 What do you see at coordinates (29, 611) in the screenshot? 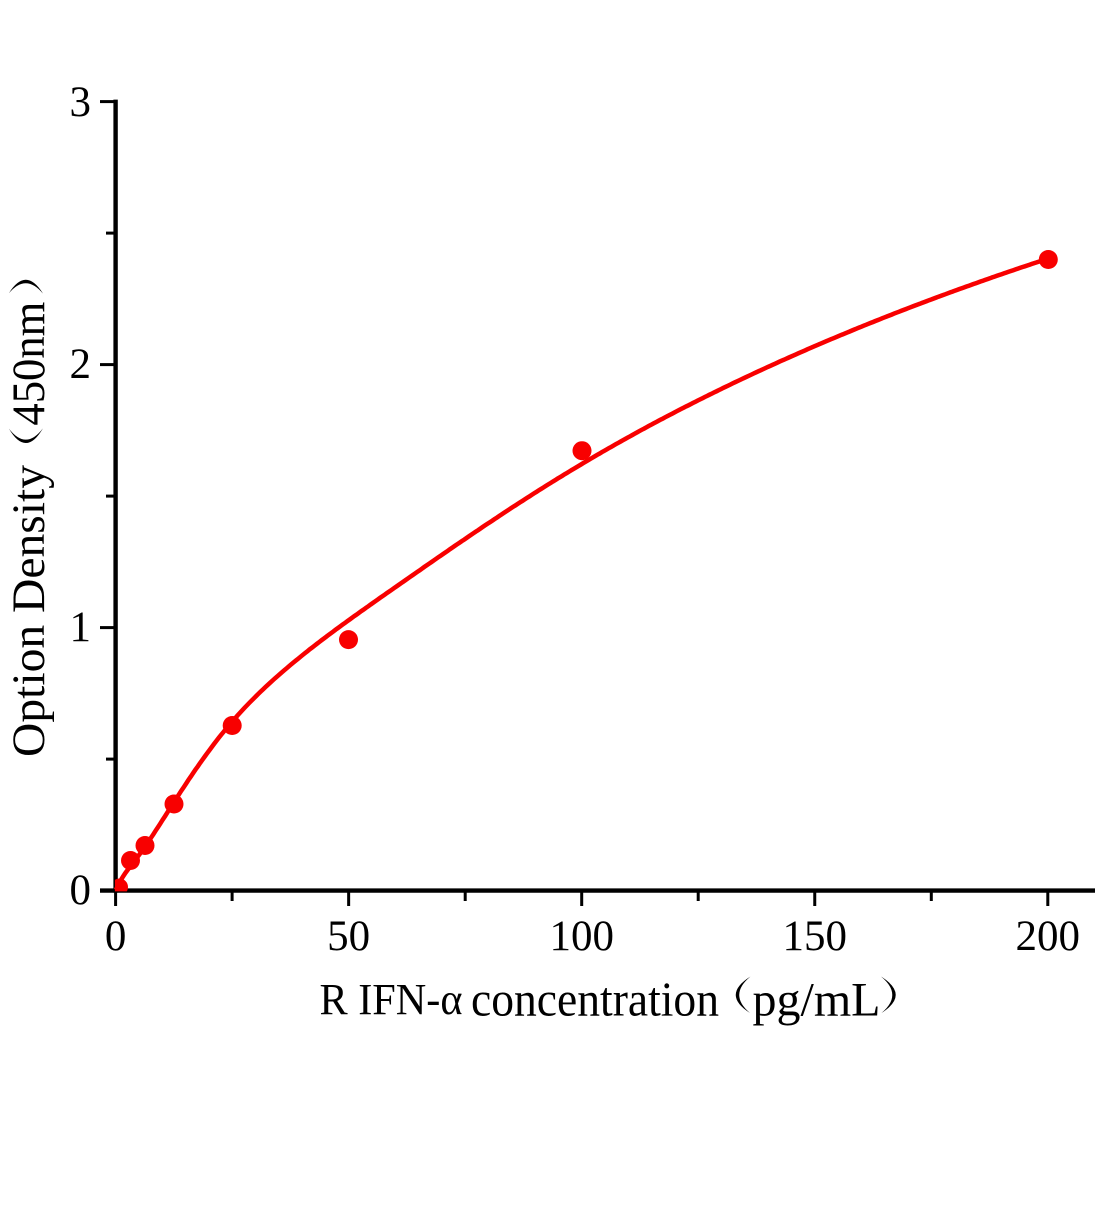
I see `svg-text: Option Density` at bounding box center [29, 611].